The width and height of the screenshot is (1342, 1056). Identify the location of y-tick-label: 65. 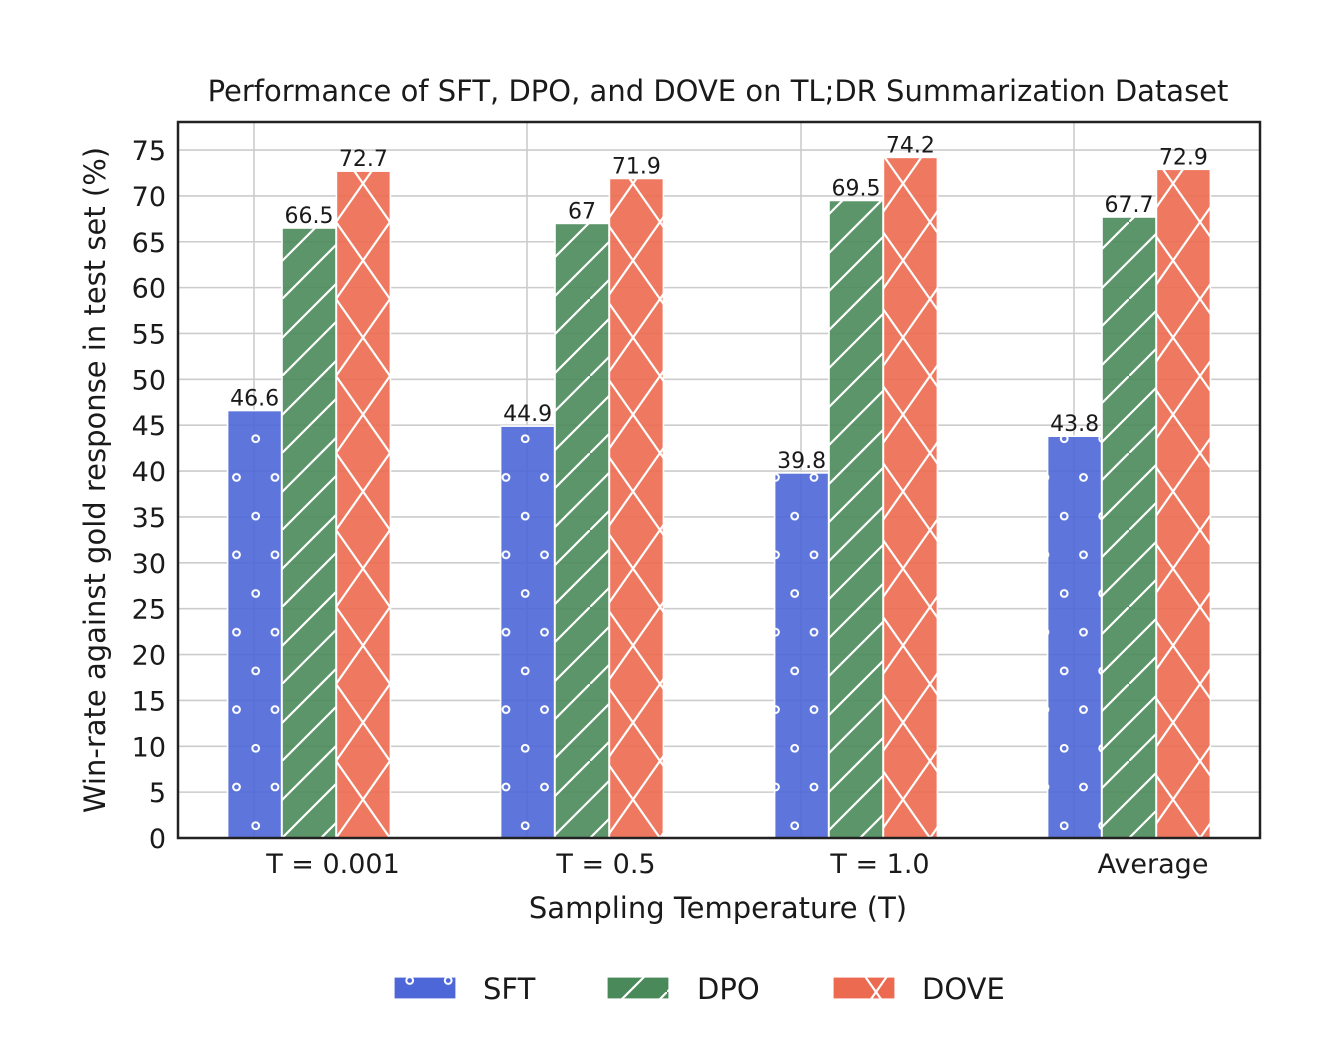
(149, 243).